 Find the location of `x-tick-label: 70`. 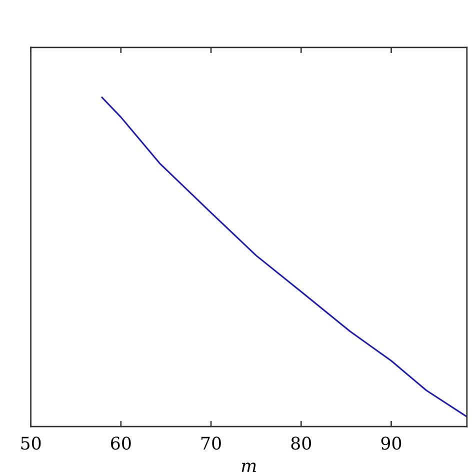

x-tick-label: 70 is located at coordinates (211, 443).